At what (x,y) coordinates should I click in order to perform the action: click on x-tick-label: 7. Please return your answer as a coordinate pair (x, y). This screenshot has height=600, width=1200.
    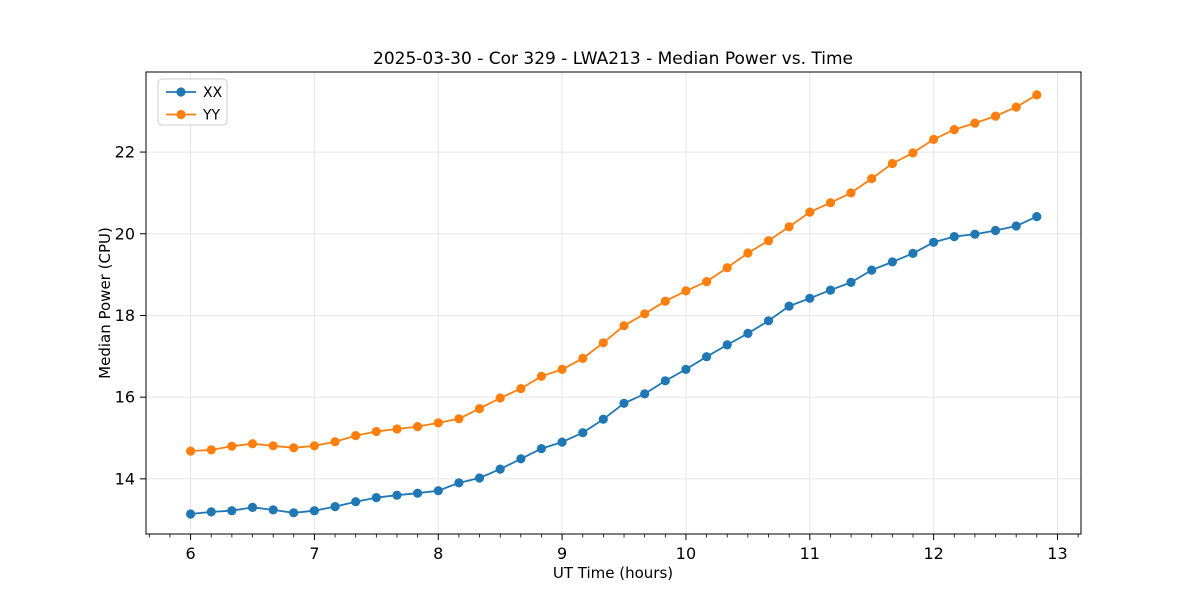
    Looking at the image, I should click on (314, 553).